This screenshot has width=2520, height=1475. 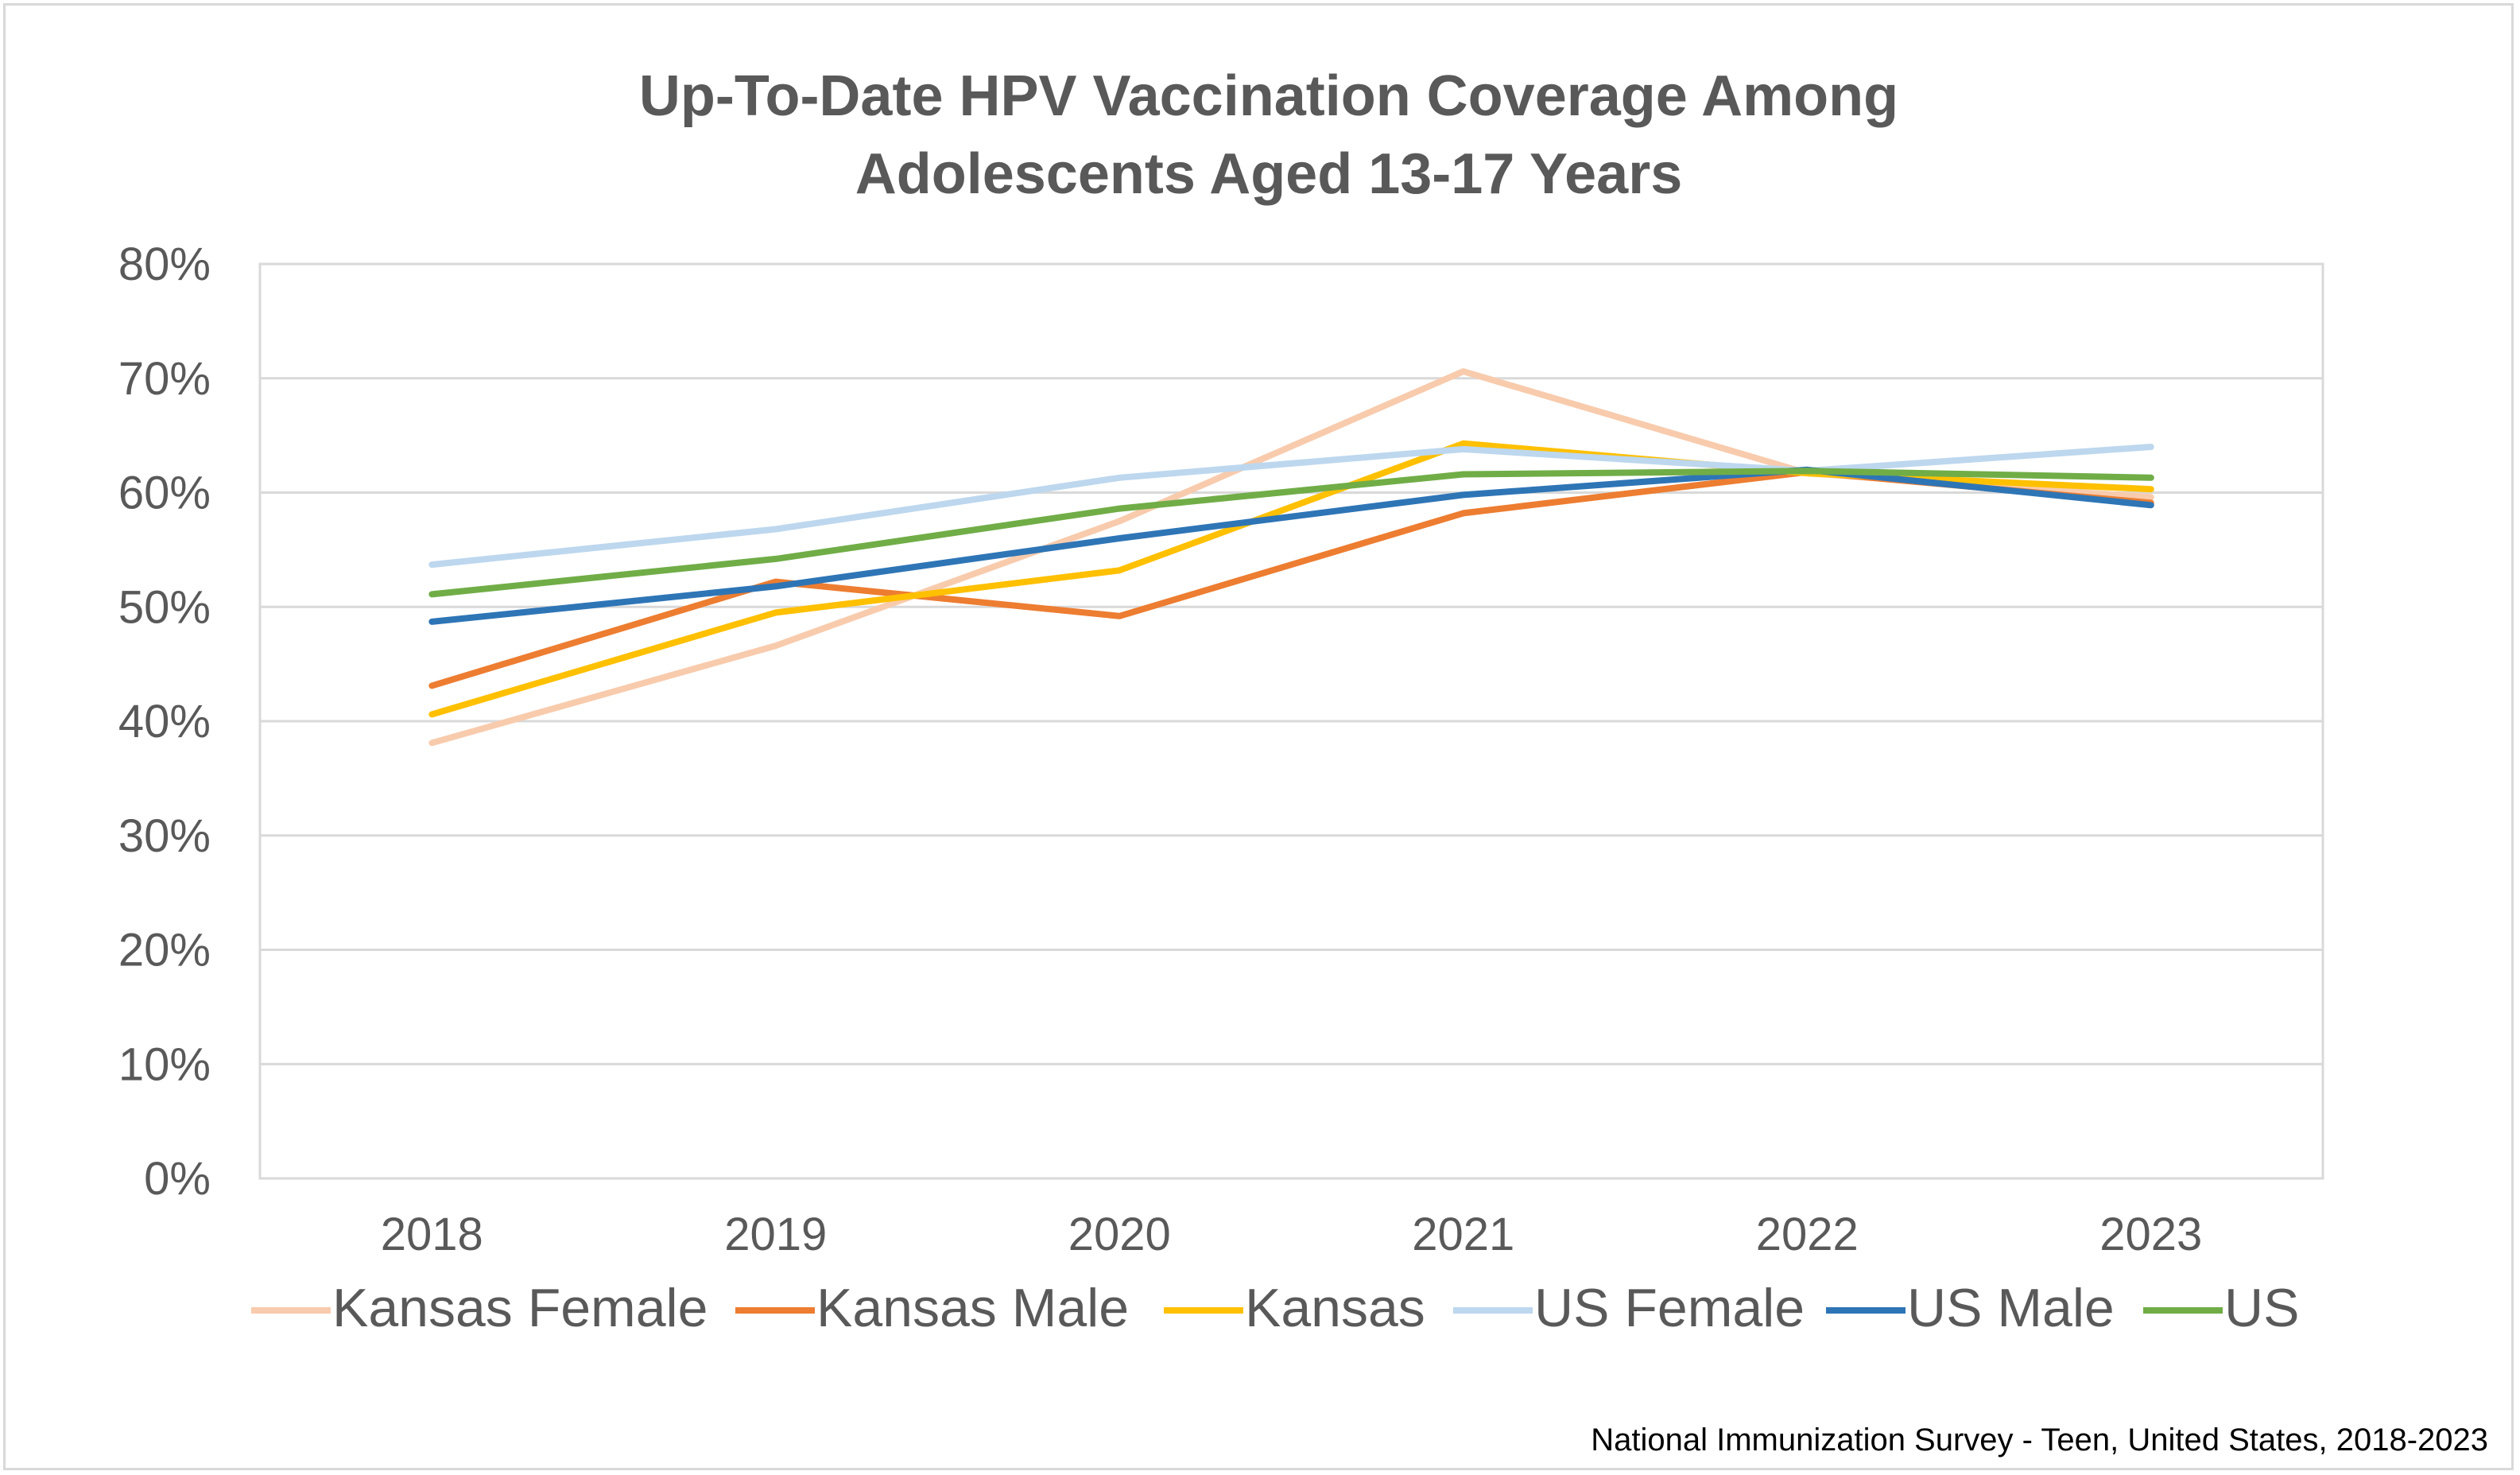 I want to click on y-tick-label: 40%, so click(x=164, y=721).